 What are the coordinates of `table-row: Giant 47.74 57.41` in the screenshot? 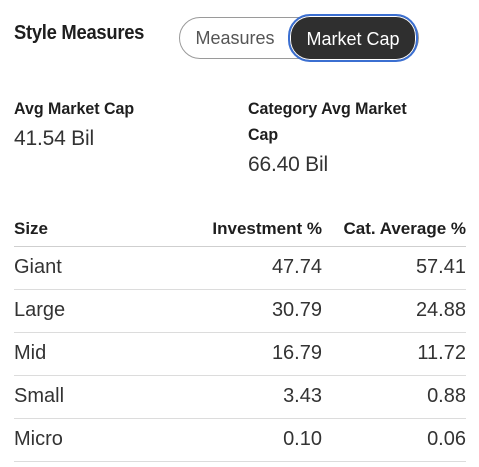 It's located at (240, 268).